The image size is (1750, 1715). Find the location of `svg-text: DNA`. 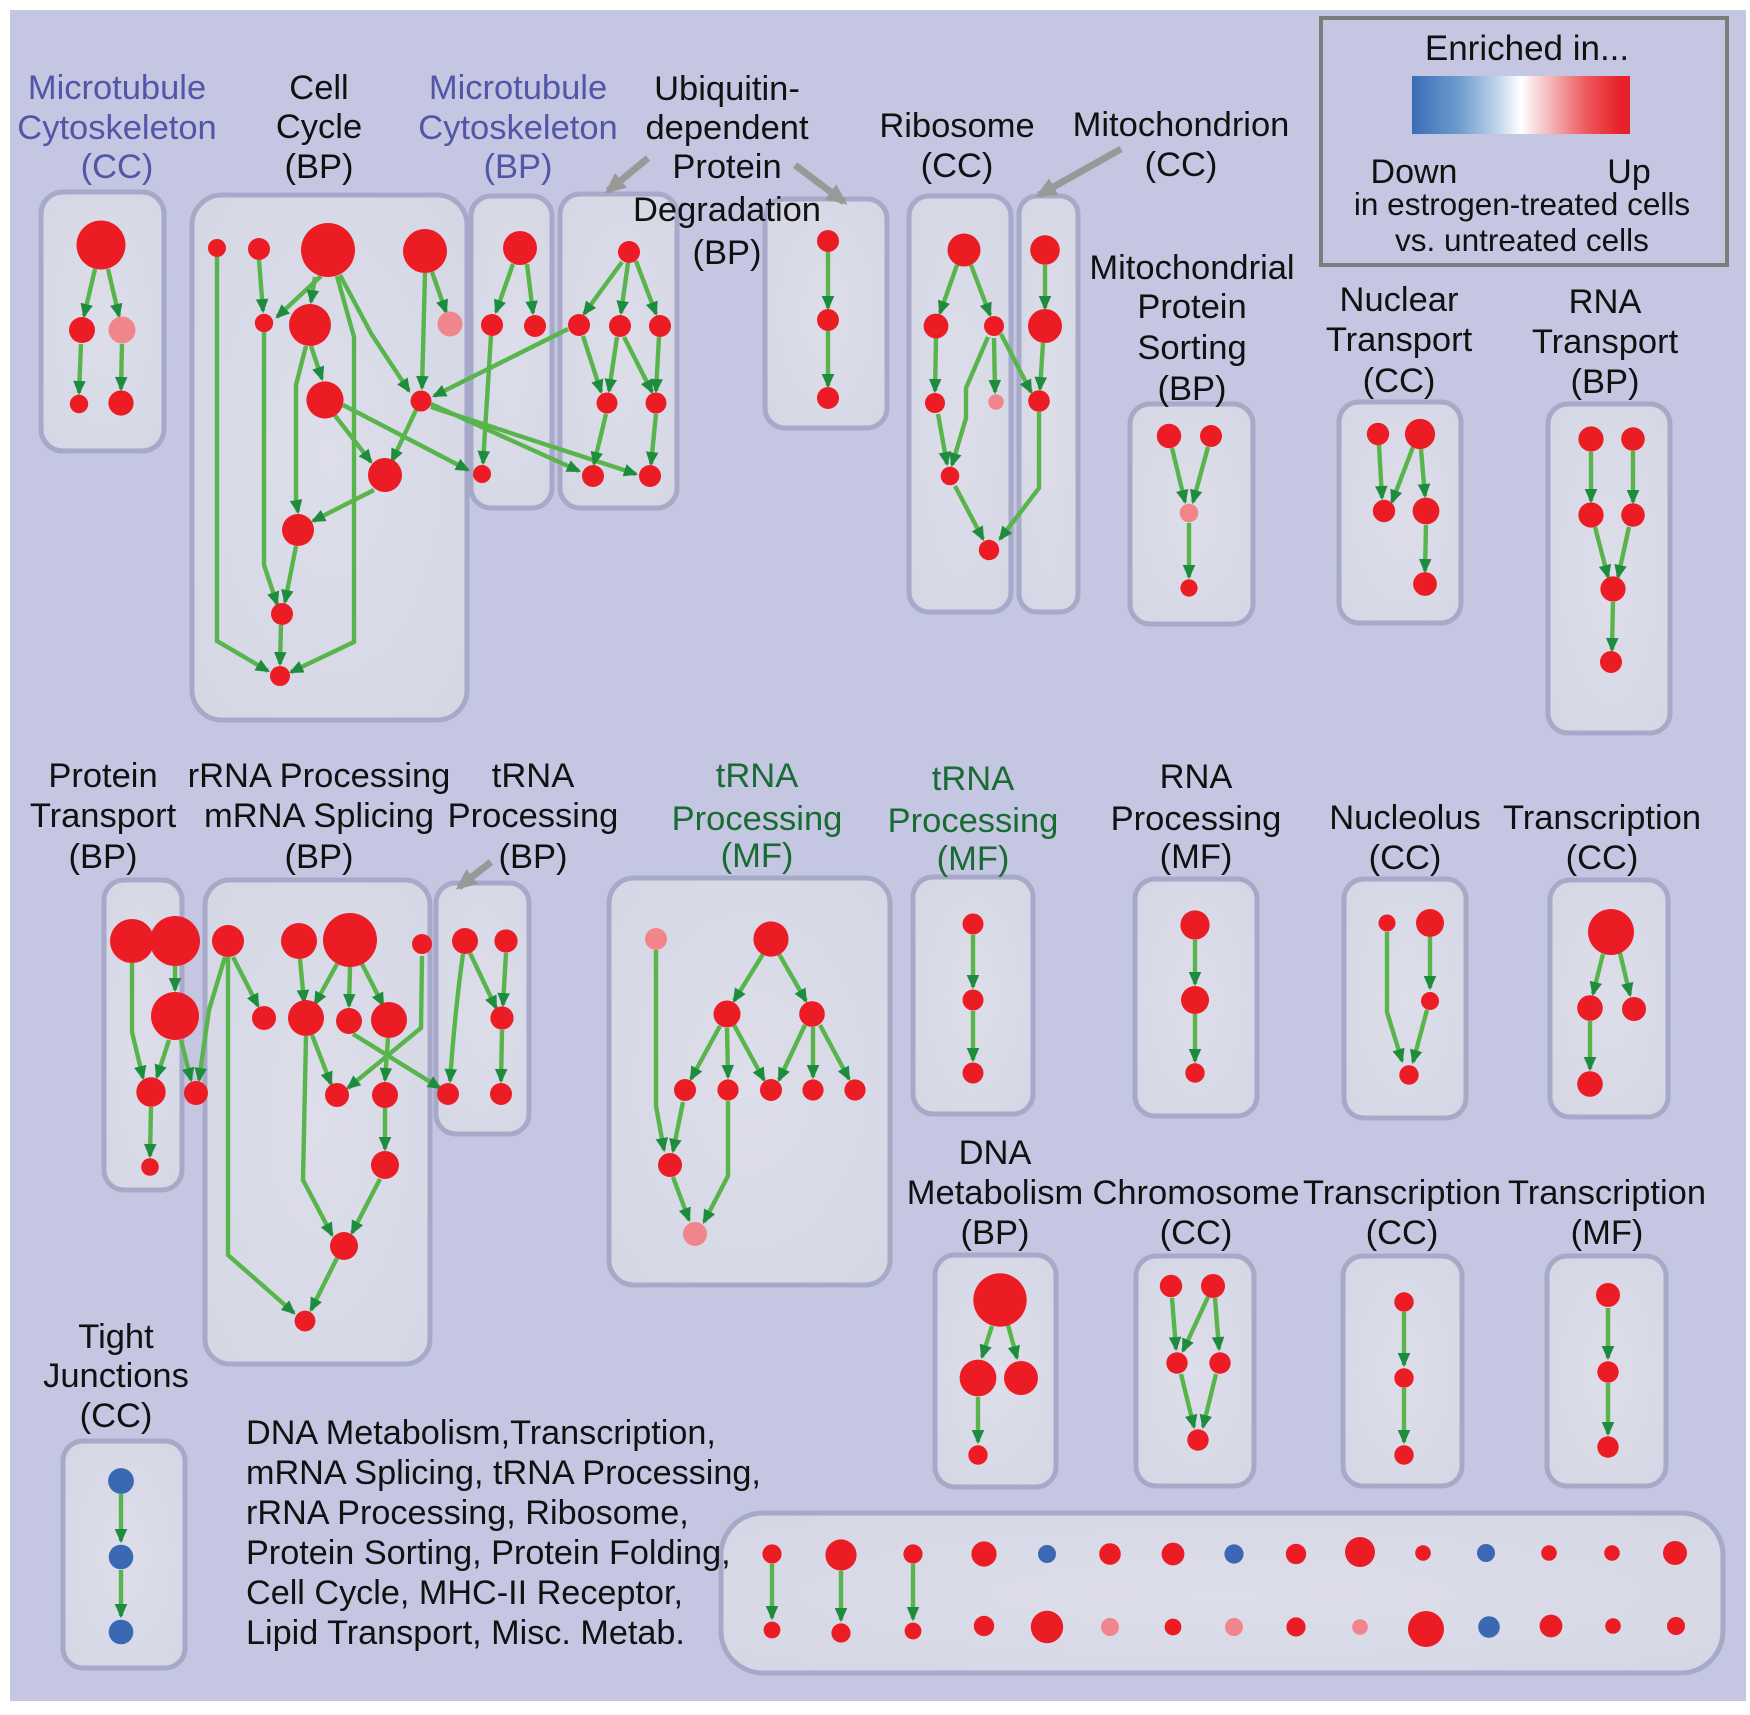

svg-text: DNA is located at coordinates (995, 1153).